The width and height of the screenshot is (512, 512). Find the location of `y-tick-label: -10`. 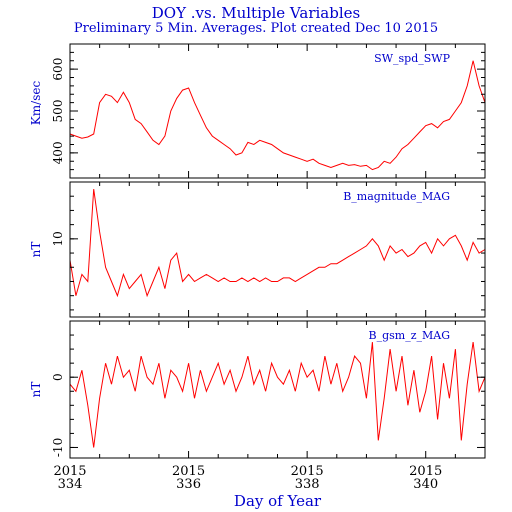

y-tick-label: -10 is located at coordinates (58, 447).